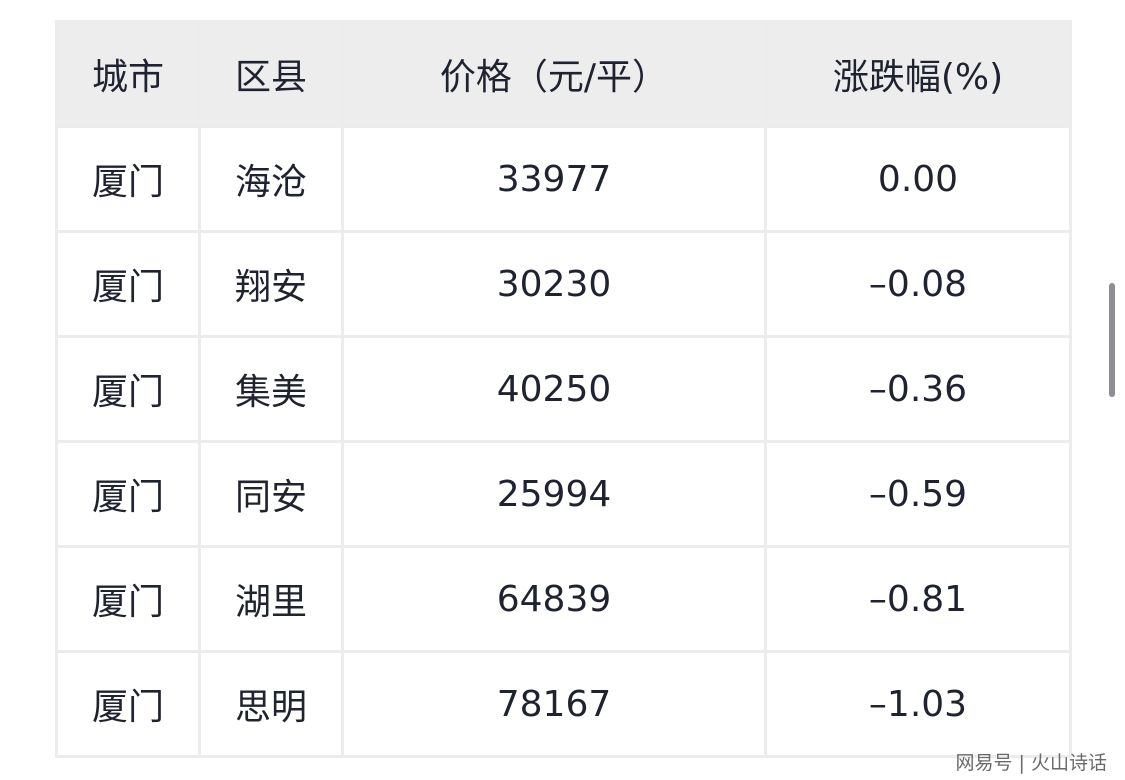 The height and width of the screenshot is (780, 1125). I want to click on table-row: 厦门 湖里 64839 –0.81, so click(563, 599).